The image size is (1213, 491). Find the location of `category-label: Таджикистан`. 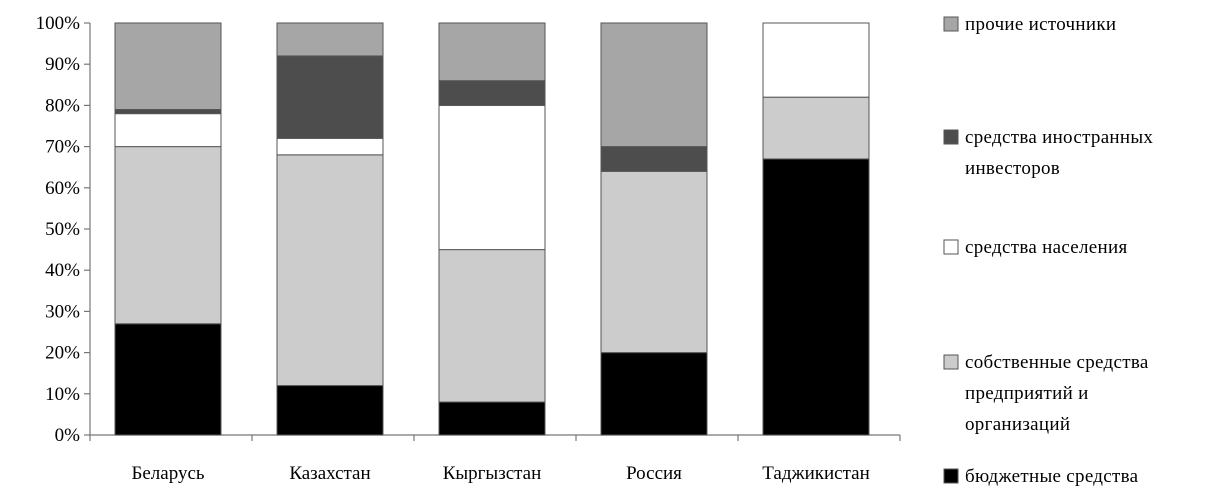

category-label: Таджикистан is located at coordinates (816, 473).